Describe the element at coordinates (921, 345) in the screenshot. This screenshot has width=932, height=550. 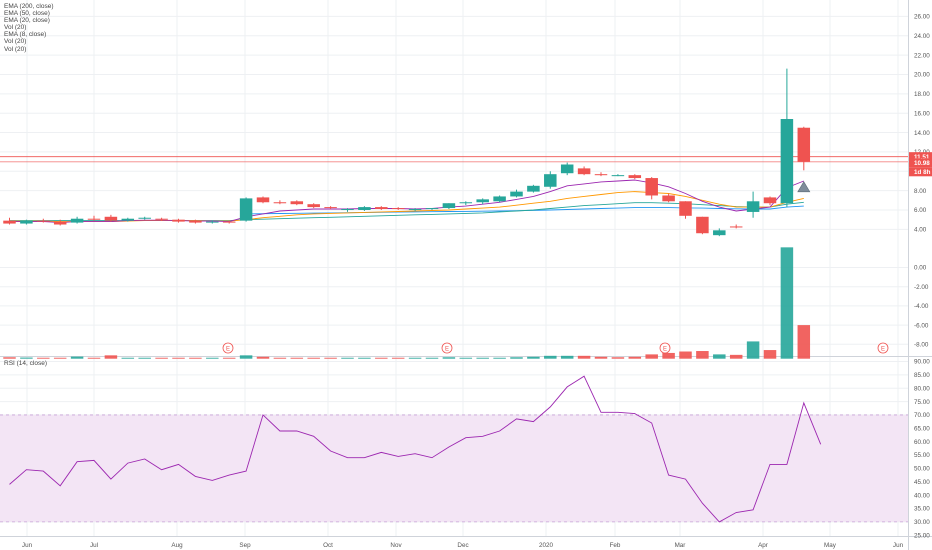
I see `volume-tick-label: -8.00` at that location.